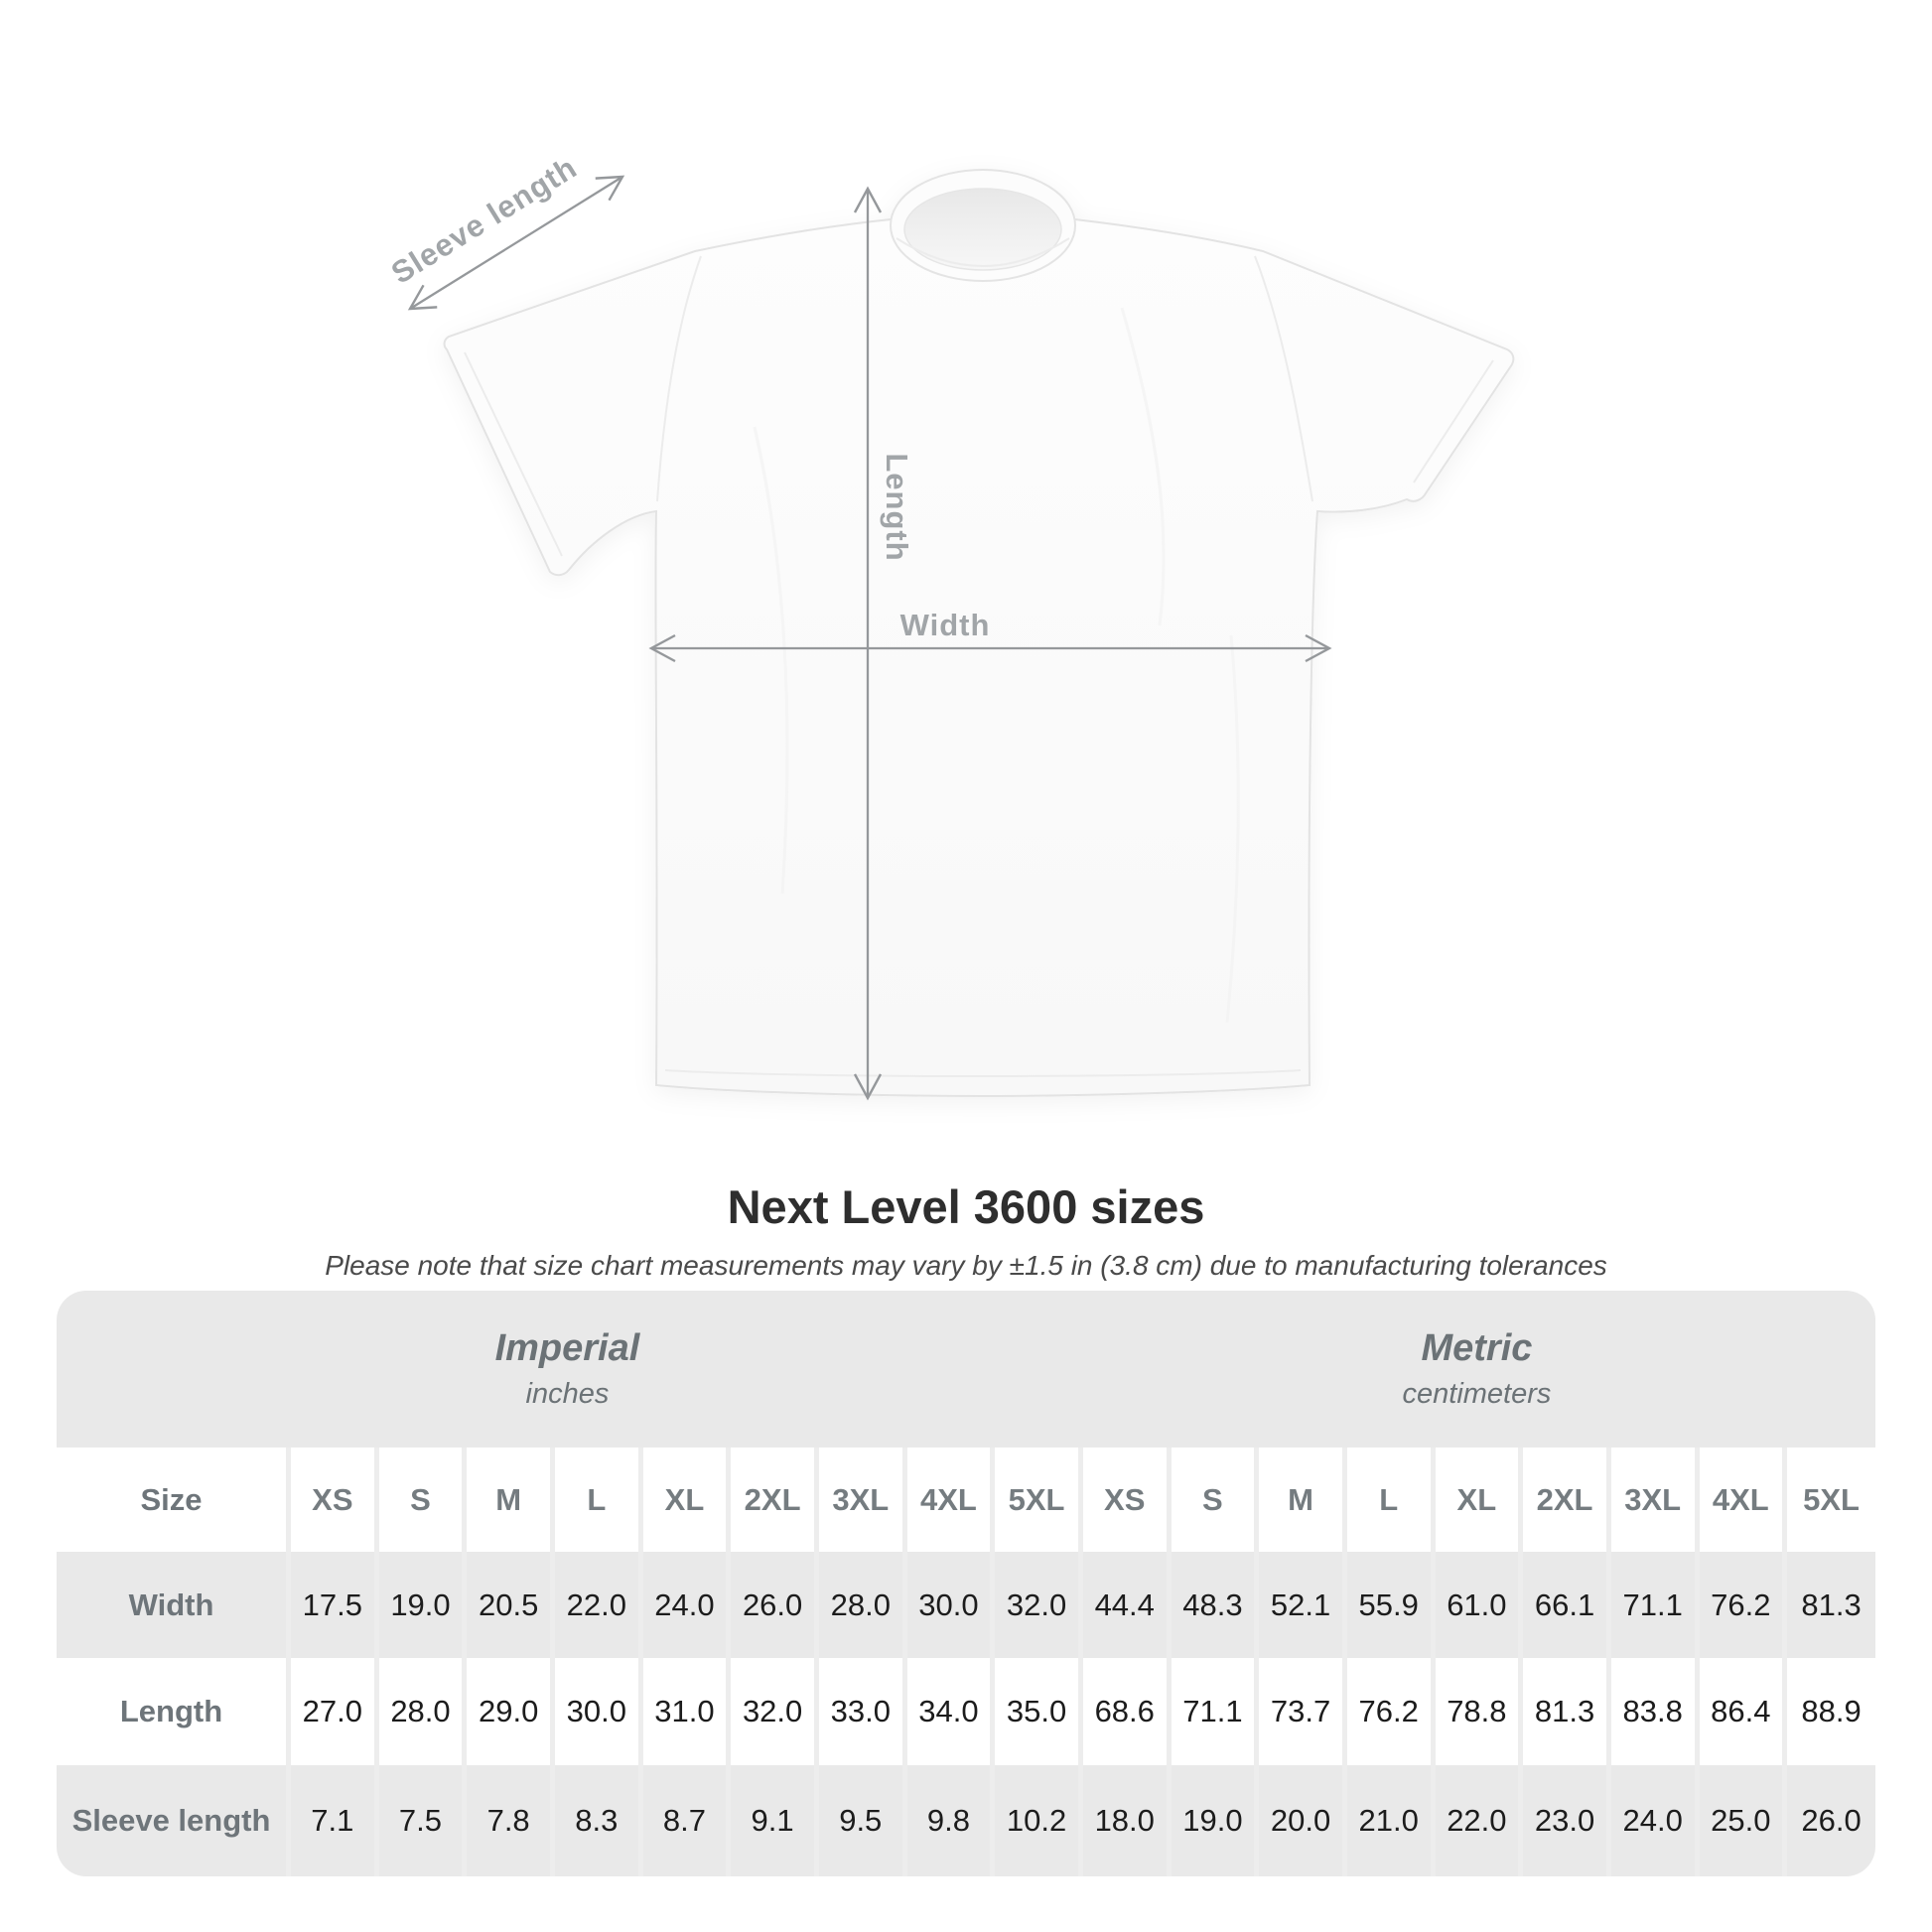 This screenshot has width=1932, height=1932. What do you see at coordinates (174, 1605) in the screenshot?
I see `row-label-width: Width` at bounding box center [174, 1605].